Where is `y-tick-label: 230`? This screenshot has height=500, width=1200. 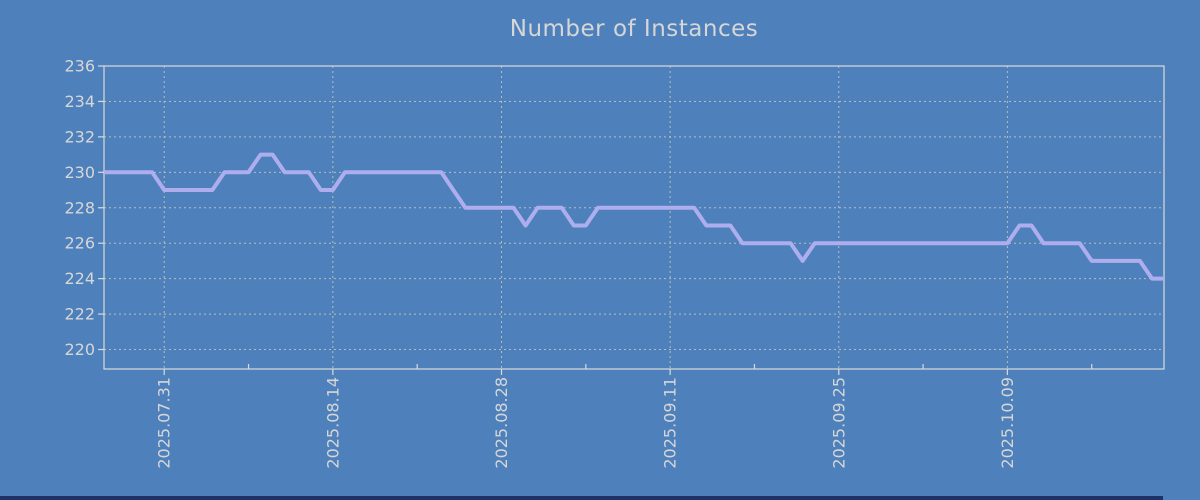
y-tick-label: 230 is located at coordinates (79, 172).